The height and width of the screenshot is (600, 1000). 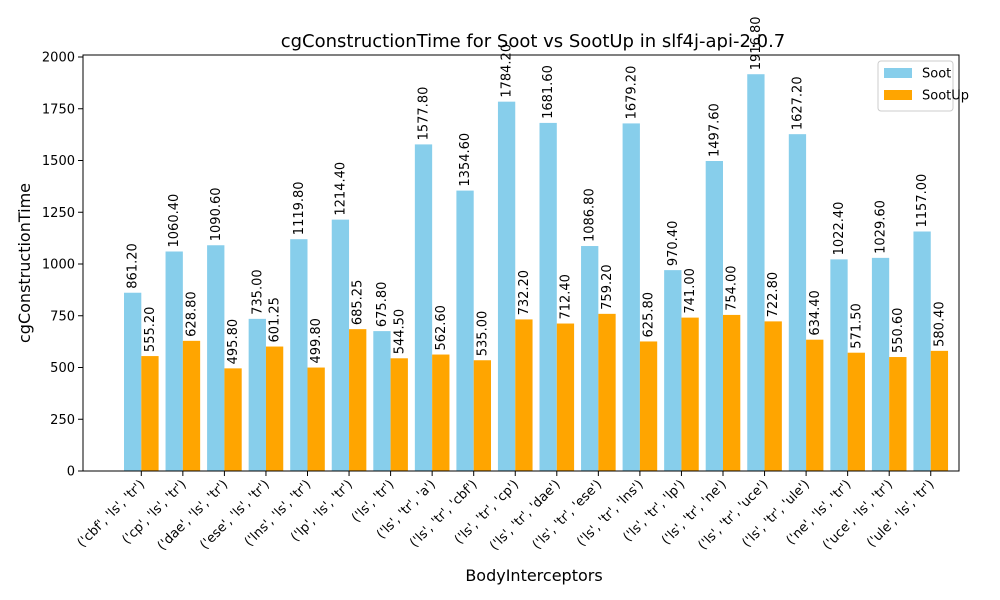 What do you see at coordinates (714, 130) in the screenshot?
I see `data-label-soot-14: 1497.60` at bounding box center [714, 130].